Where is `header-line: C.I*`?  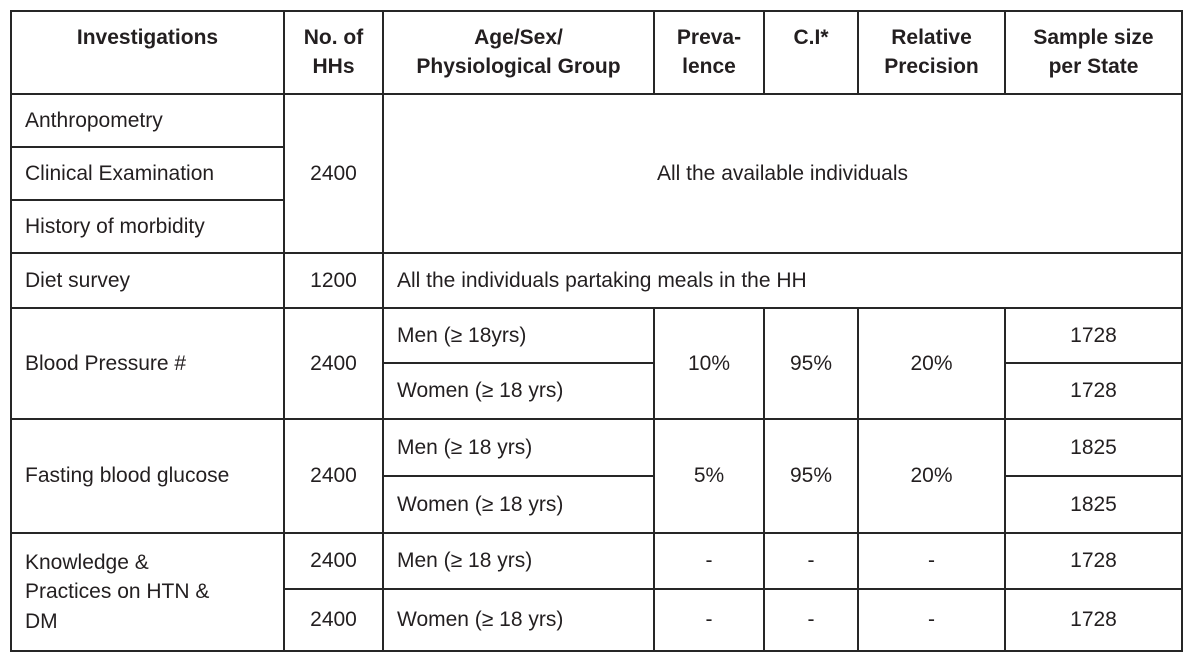
header-line: C.I* is located at coordinates (811, 37).